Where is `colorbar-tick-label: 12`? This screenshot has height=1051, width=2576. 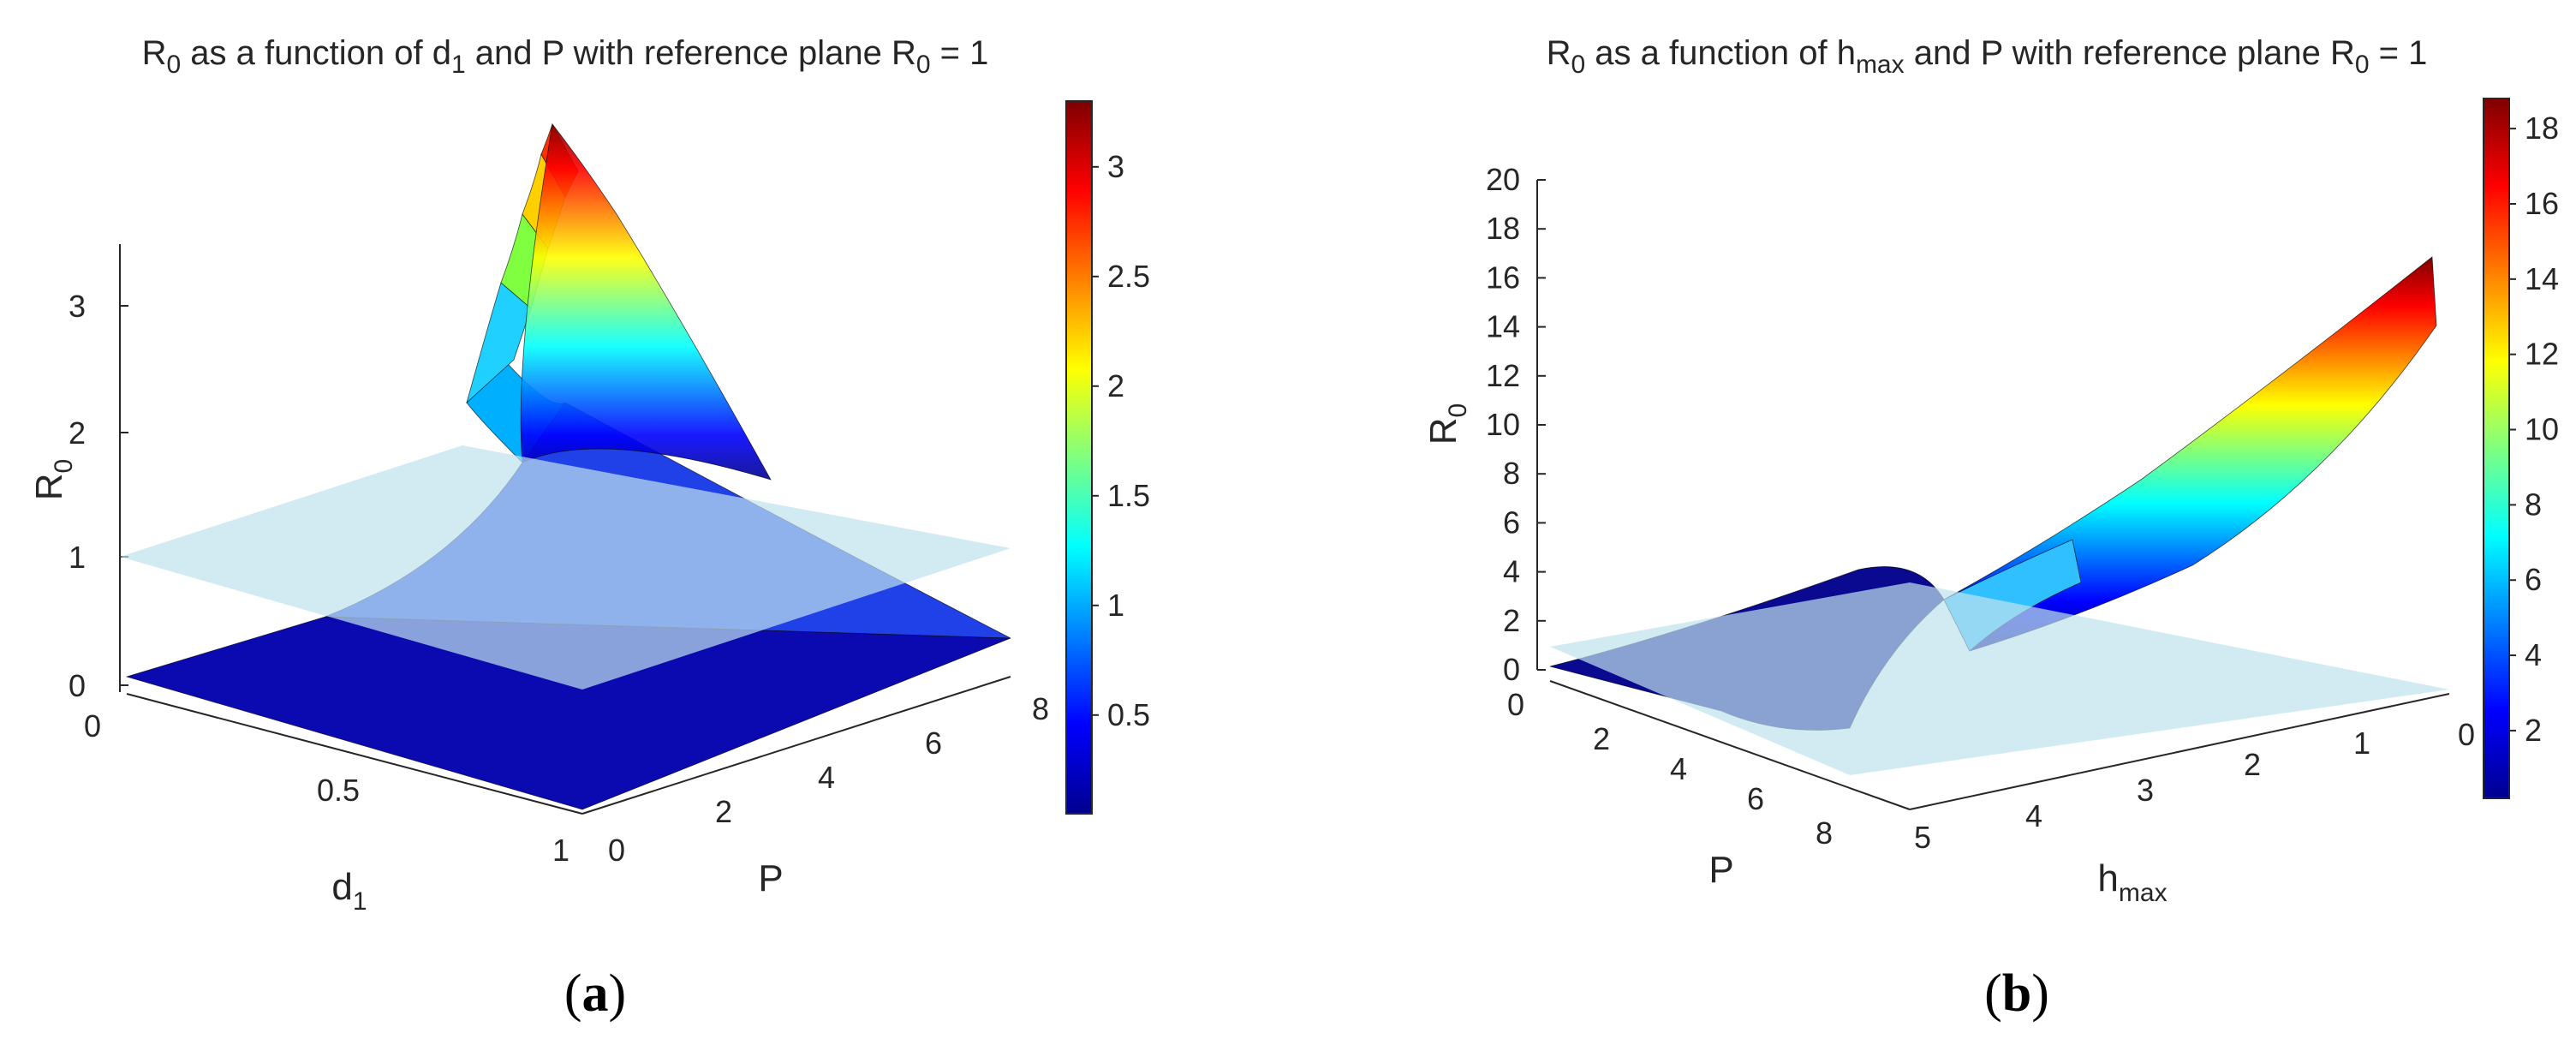
colorbar-tick-label: 12 is located at coordinates (2542, 354).